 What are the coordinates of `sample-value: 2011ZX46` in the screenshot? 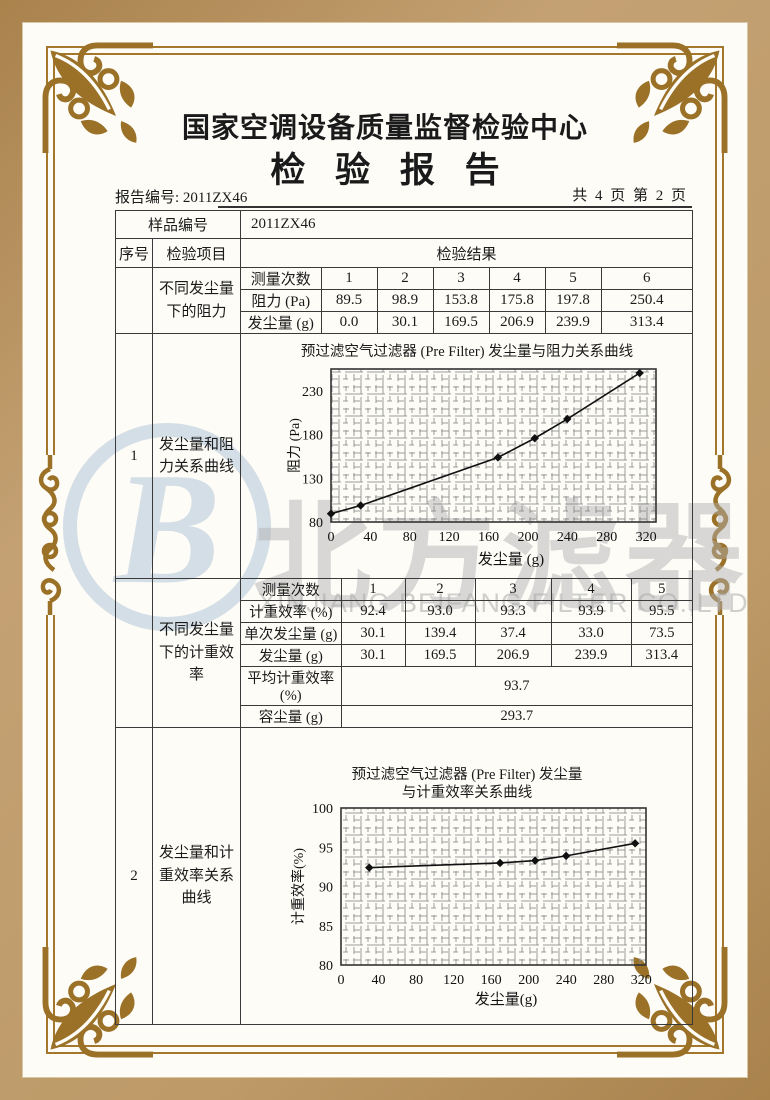 It's located at (467, 224).